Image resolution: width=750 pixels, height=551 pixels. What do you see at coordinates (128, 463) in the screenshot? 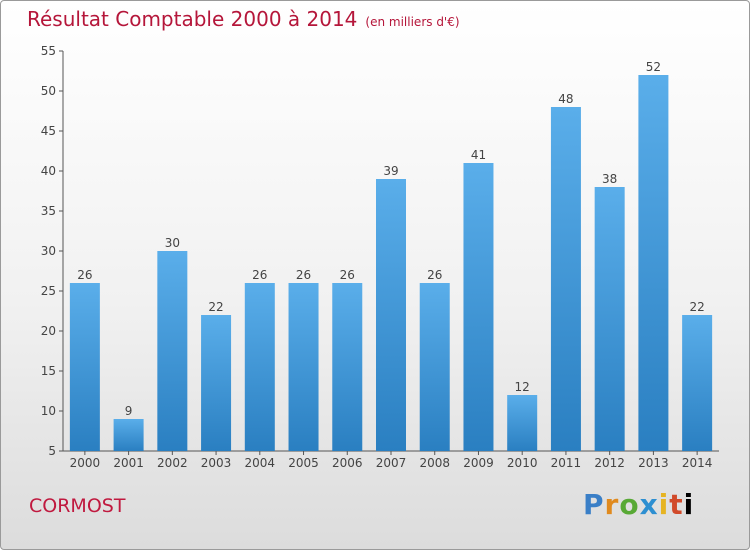
I see `x-tick-label: 2001` at bounding box center [128, 463].